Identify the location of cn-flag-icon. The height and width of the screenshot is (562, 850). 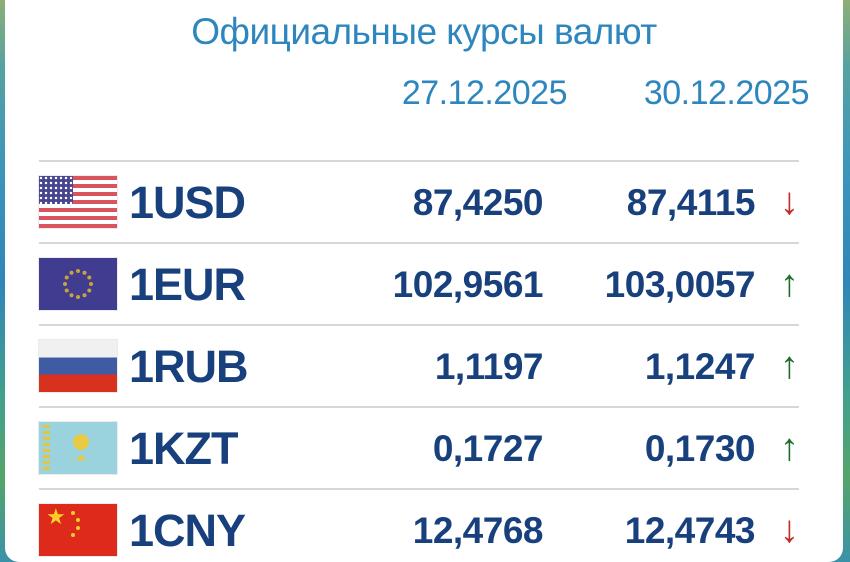
(78, 530).